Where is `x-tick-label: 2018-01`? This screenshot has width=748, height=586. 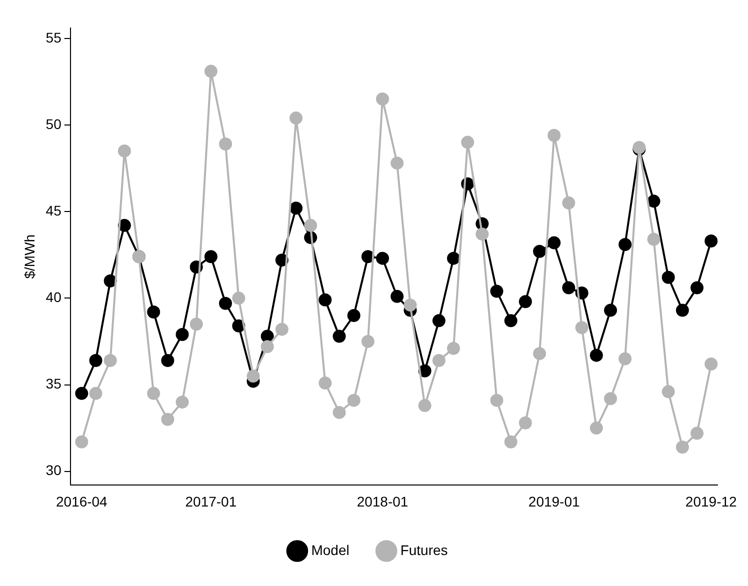
x-tick-label: 2018-01 is located at coordinates (382, 501).